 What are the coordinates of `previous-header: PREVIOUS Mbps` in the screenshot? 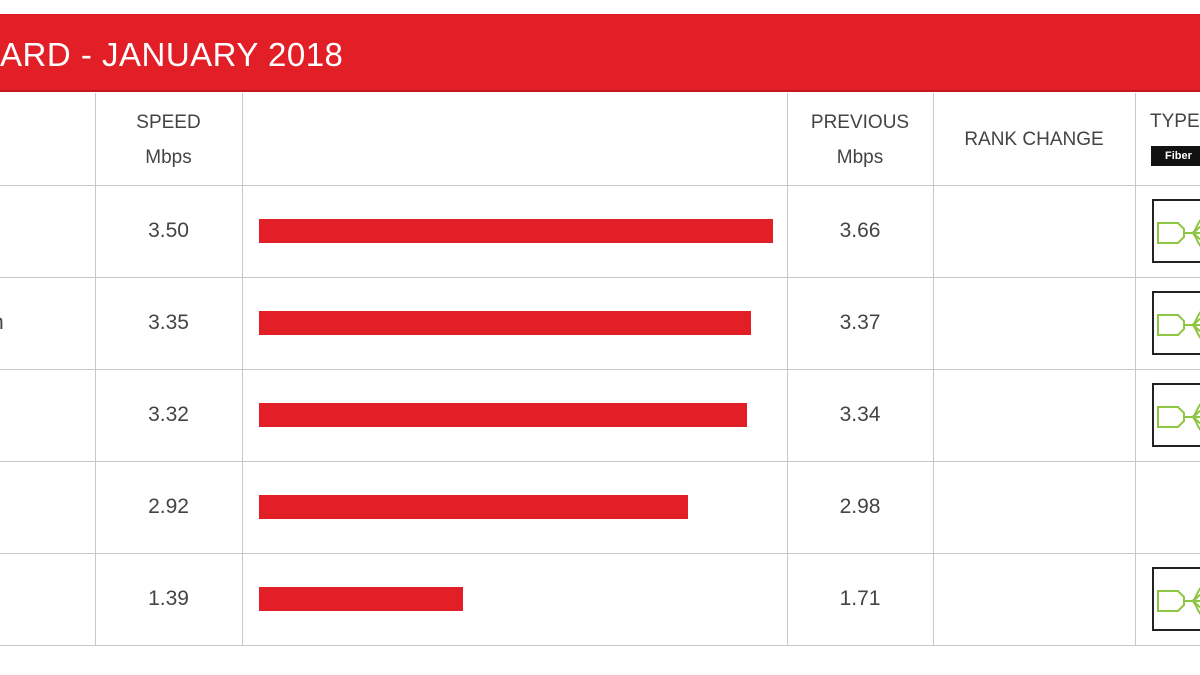 It's located at (860, 139).